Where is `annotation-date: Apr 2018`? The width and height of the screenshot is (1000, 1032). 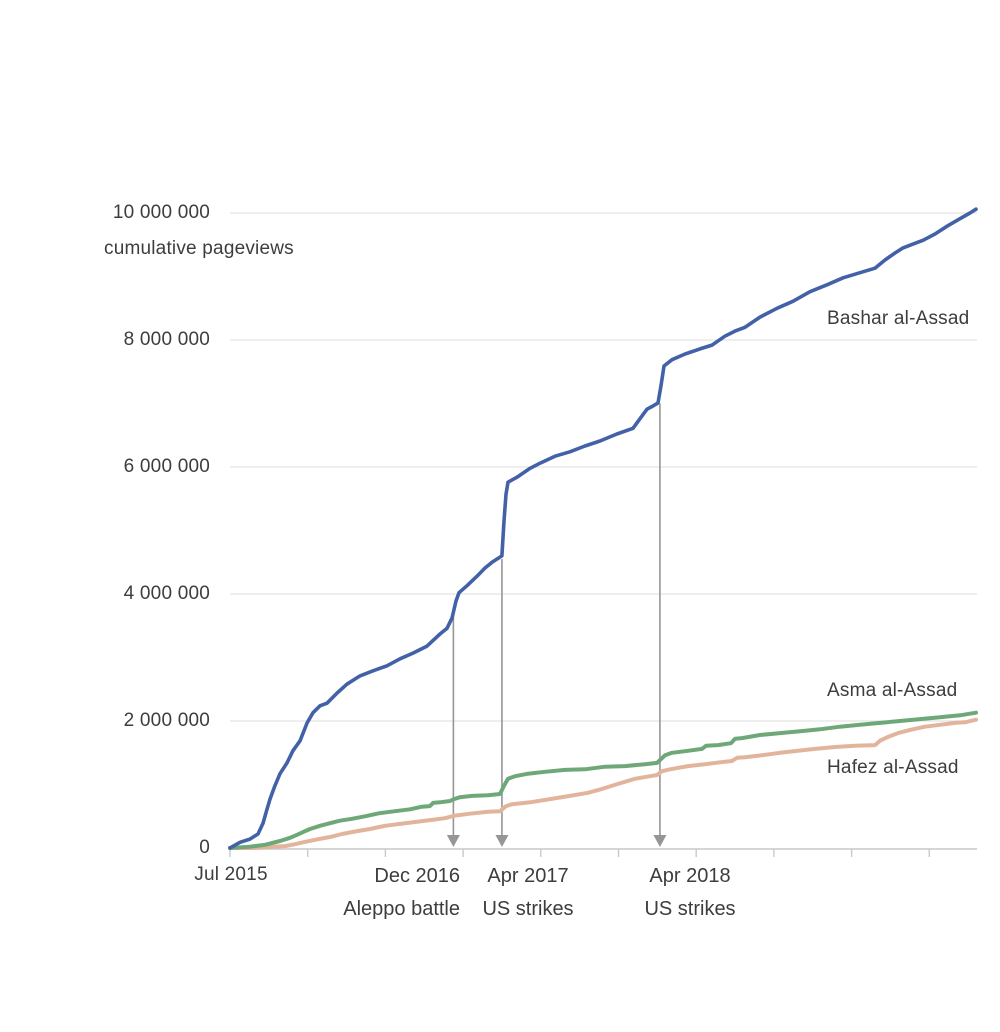
annotation-date: Apr 2018 is located at coordinates (690, 876).